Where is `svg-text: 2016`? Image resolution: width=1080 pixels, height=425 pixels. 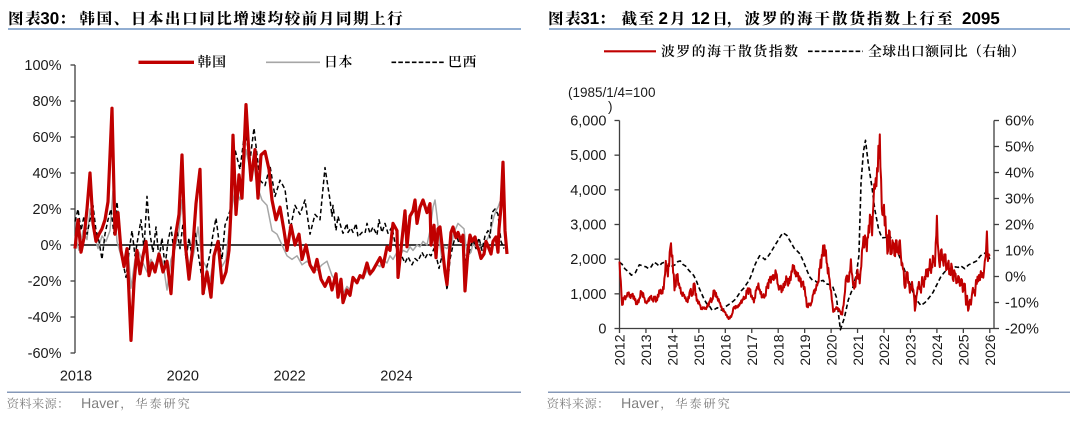 svg-text: 2016 is located at coordinates (726, 349).